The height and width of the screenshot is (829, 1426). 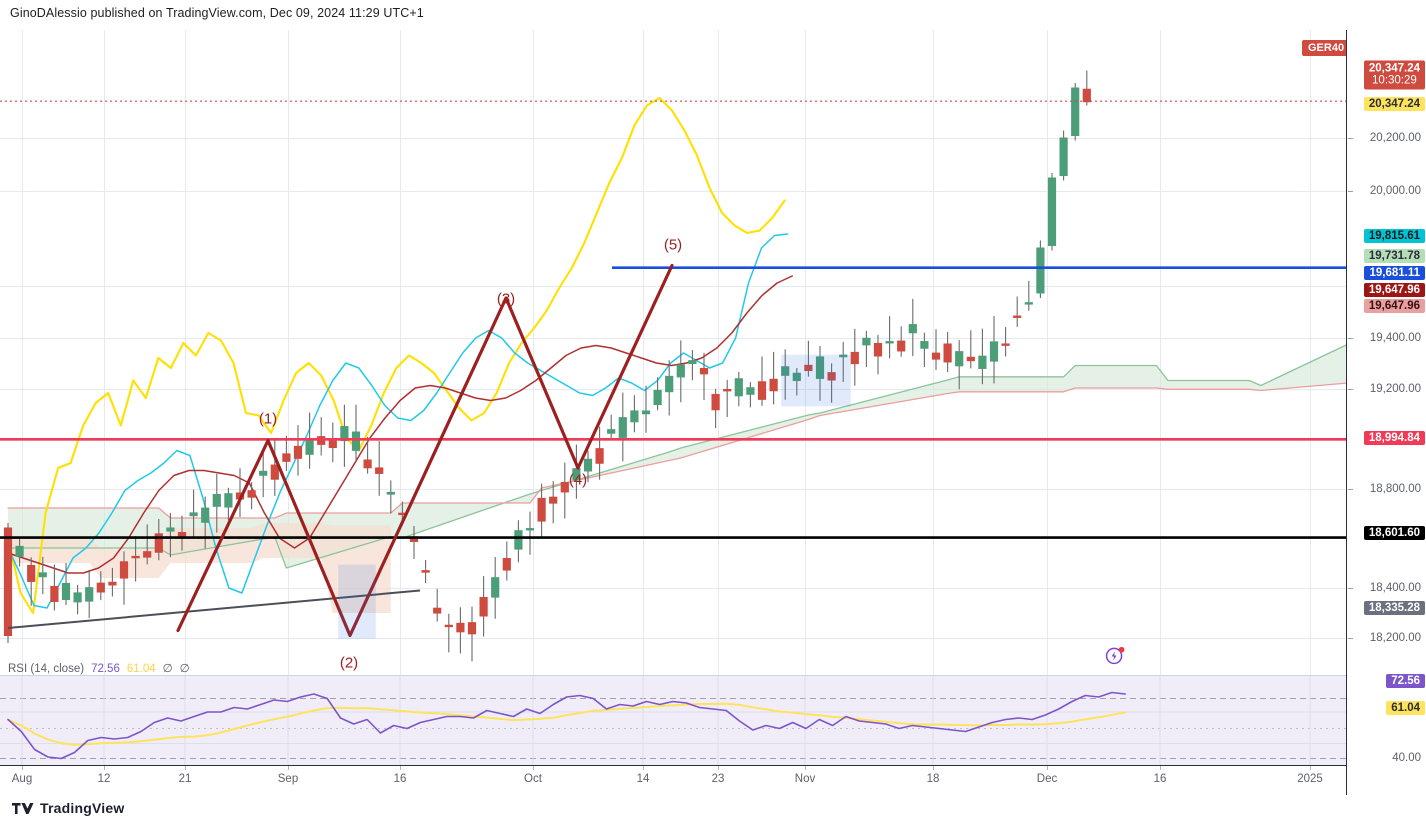 What do you see at coordinates (104, 779) in the screenshot?
I see `time-tick-label: 12` at bounding box center [104, 779].